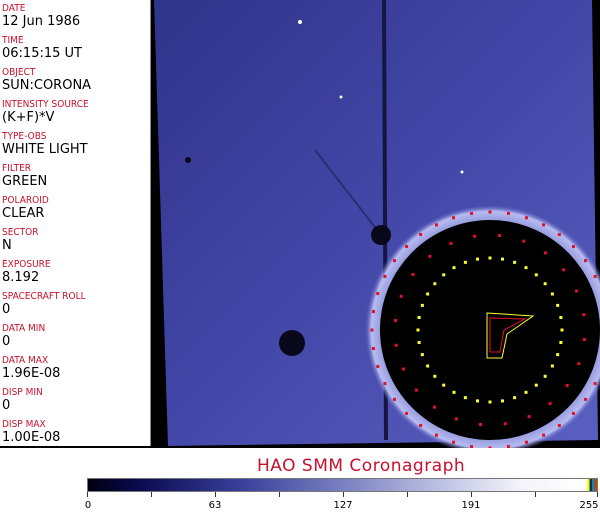 Image resolution: width=600 pixels, height=512 pixels. What do you see at coordinates (25, 181) in the screenshot?
I see `value: GREEN` at bounding box center [25, 181].